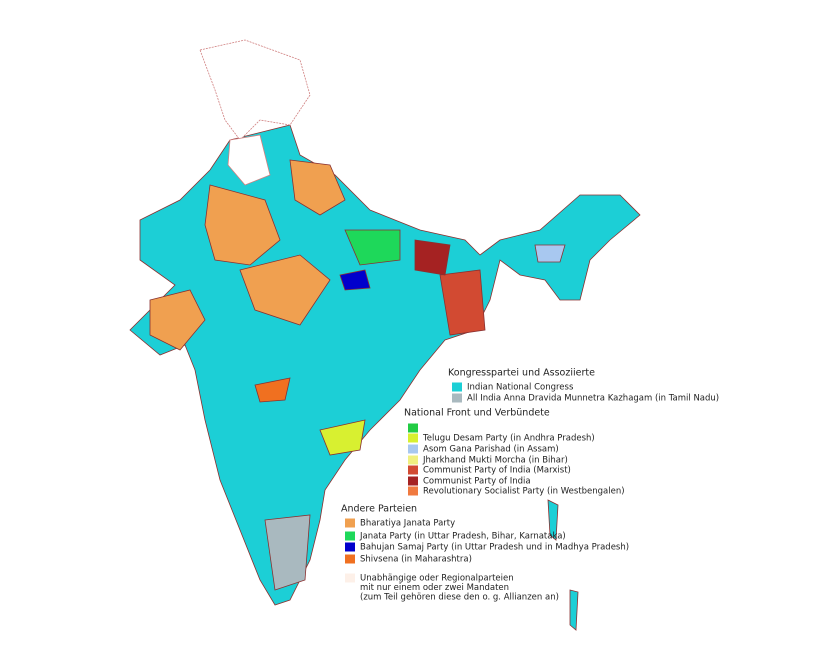  Describe the element at coordinates (477, 413) in the screenshot. I see `legend-group-title: National Front und Verbündete` at that location.